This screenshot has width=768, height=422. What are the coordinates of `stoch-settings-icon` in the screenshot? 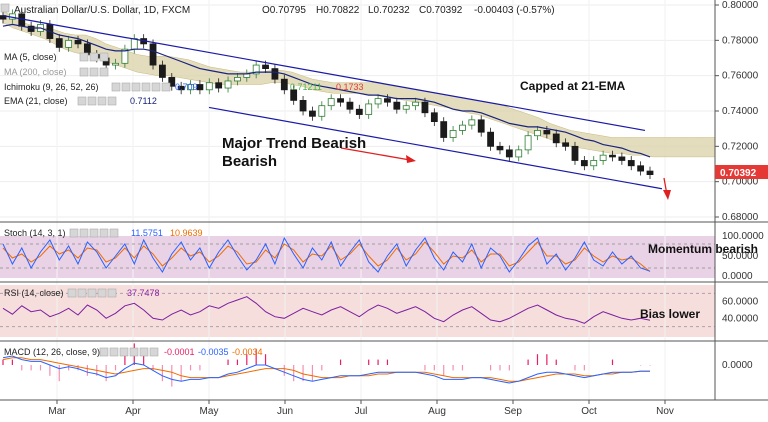 It's located at (94, 233).